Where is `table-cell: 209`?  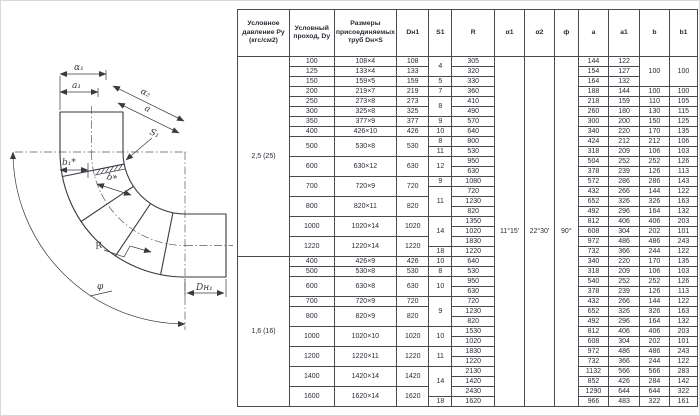 table-cell: 209 is located at coordinates (624, 151).